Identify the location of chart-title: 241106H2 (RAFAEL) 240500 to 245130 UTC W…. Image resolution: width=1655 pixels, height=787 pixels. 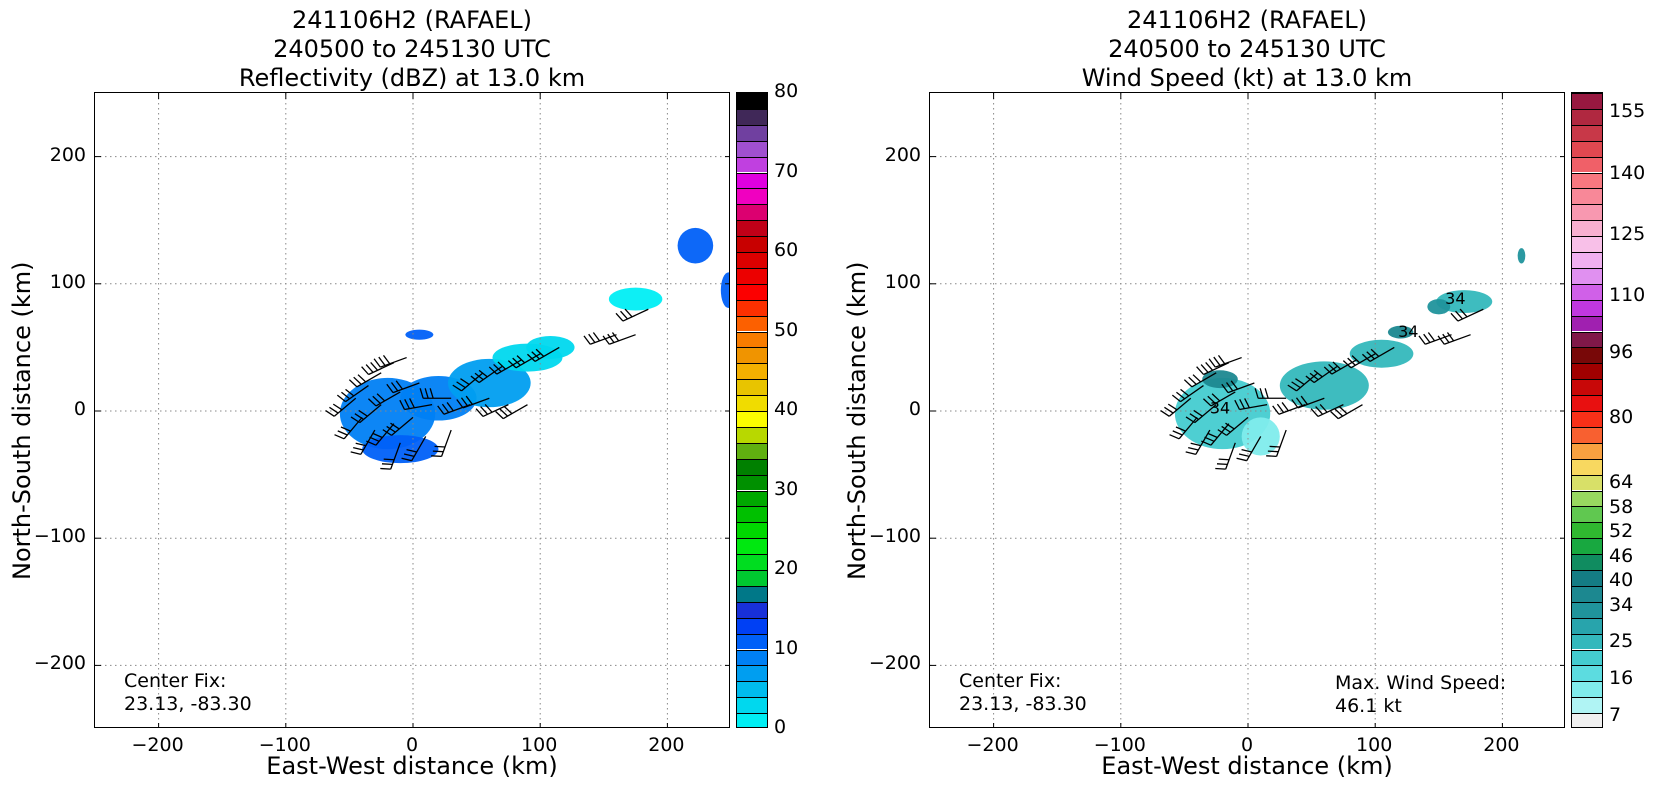
(1247, 49).